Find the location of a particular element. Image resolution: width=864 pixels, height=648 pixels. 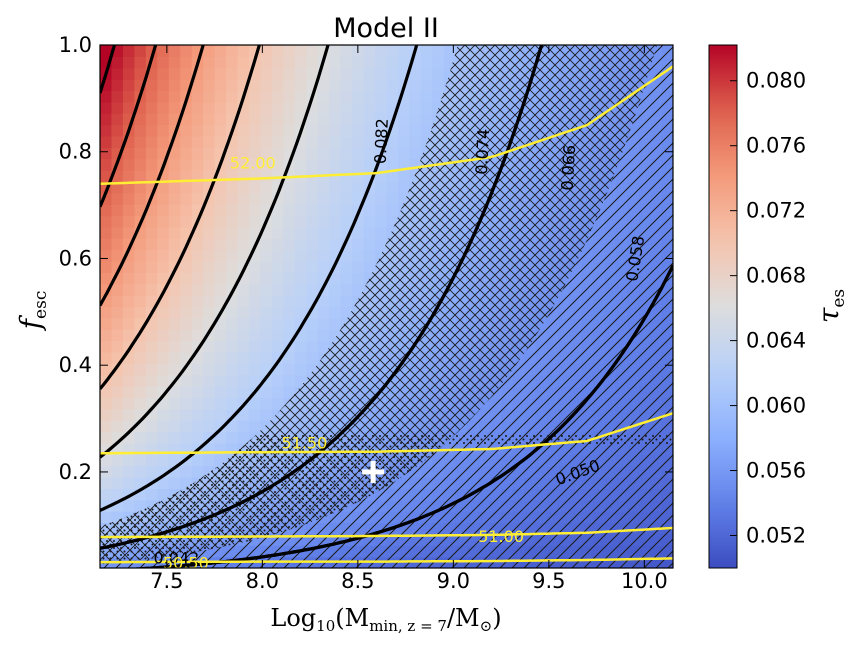

tau-contour-label-group: 0.074 is located at coordinates (482, 151).